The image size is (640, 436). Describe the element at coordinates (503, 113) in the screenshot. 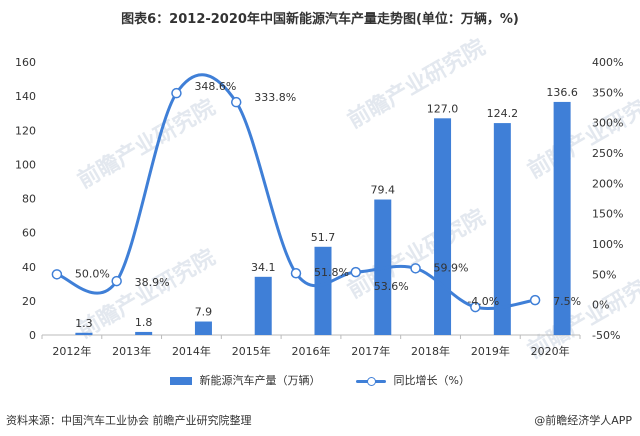

I see `bar-value-label: 124.2` at that location.